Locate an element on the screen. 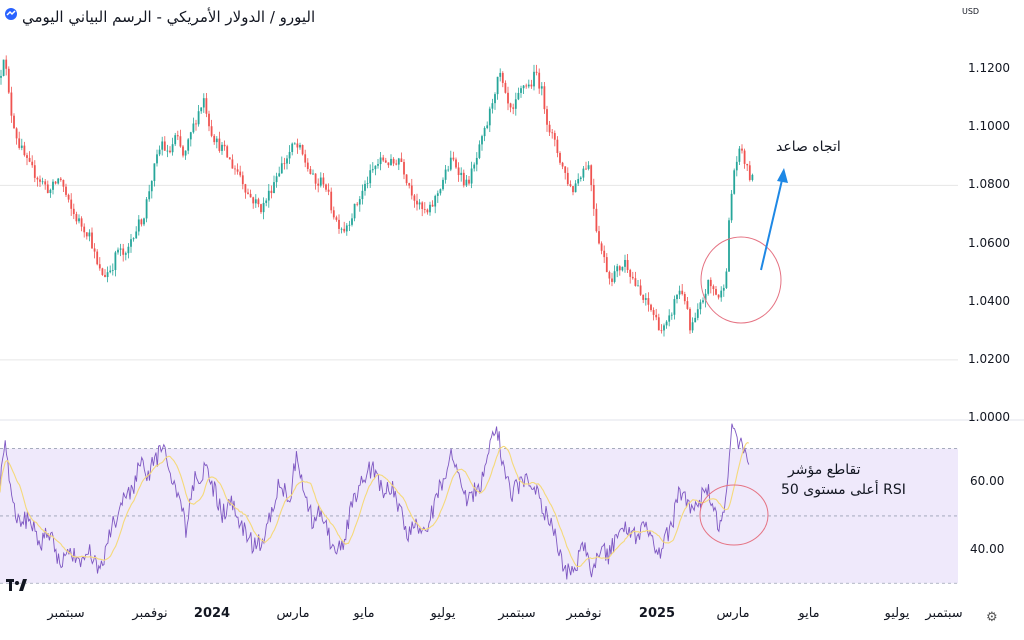  price-tick-label: 1.0000 is located at coordinates (989, 417).